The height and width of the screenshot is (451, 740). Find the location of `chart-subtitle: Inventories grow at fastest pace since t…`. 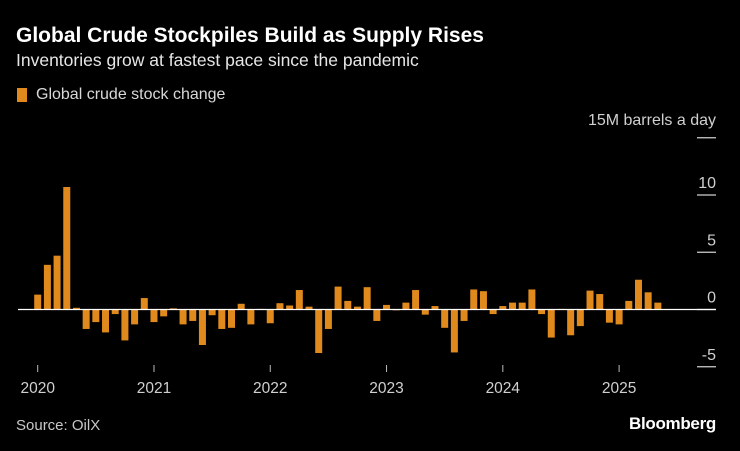

chart-subtitle: Inventories grow at fastest pace since t… is located at coordinates (217, 60).